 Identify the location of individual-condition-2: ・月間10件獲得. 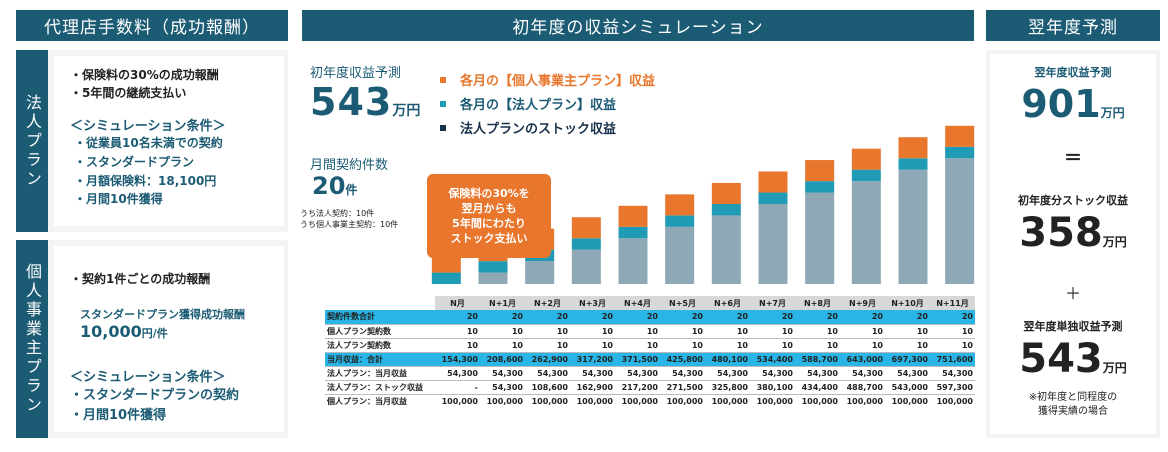
(118, 415).